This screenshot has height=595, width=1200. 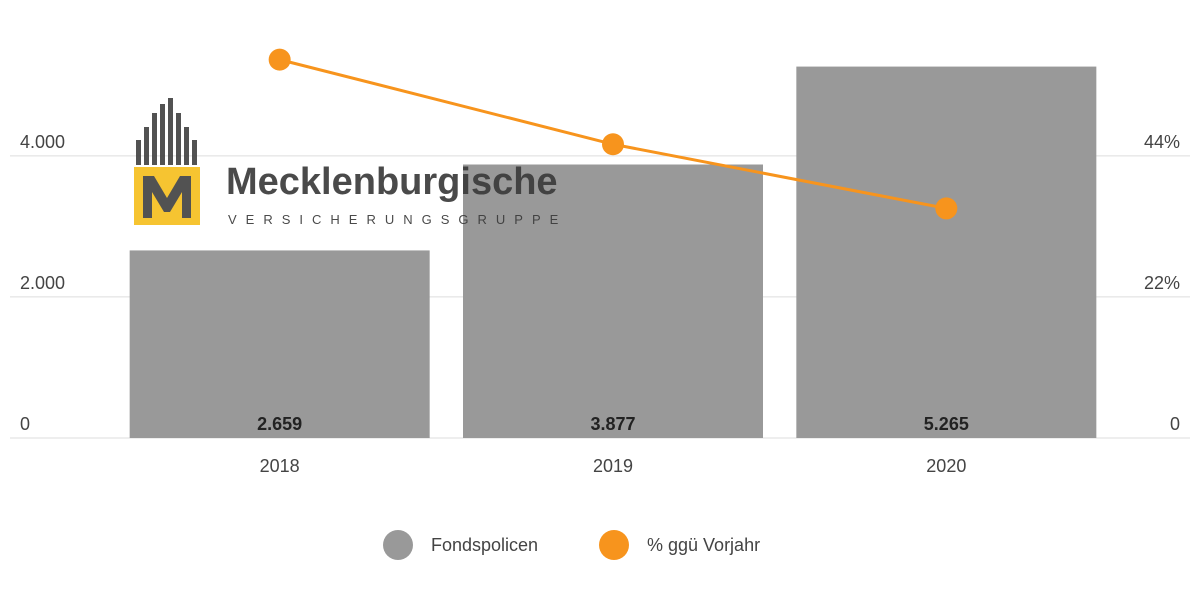 I want to click on logo: Mecklenburgische VERSICHERUNGSGRUPPE, so click(x=350, y=162).